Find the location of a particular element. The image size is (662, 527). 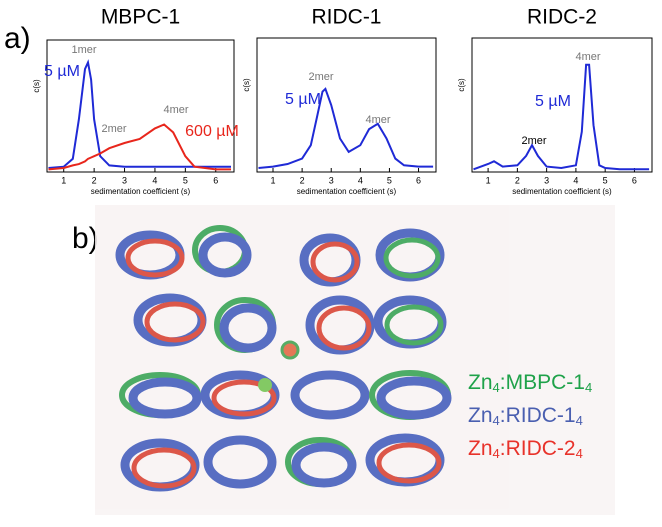

legend-entry: Zn4:MBPC-14 is located at coordinates (530, 383).